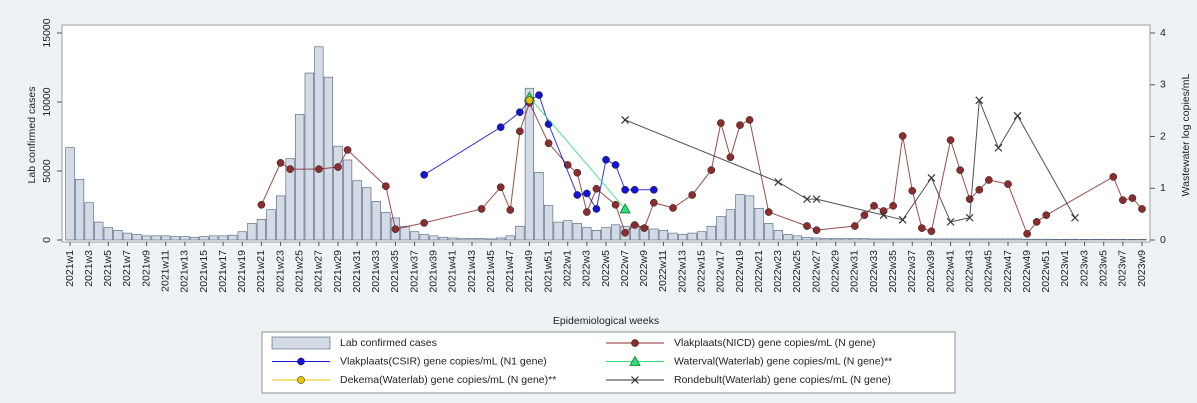 The height and width of the screenshot is (403, 1197). What do you see at coordinates (357, 271) in the screenshot?
I see `x-tick-label: 2021w31` at bounding box center [357, 271].